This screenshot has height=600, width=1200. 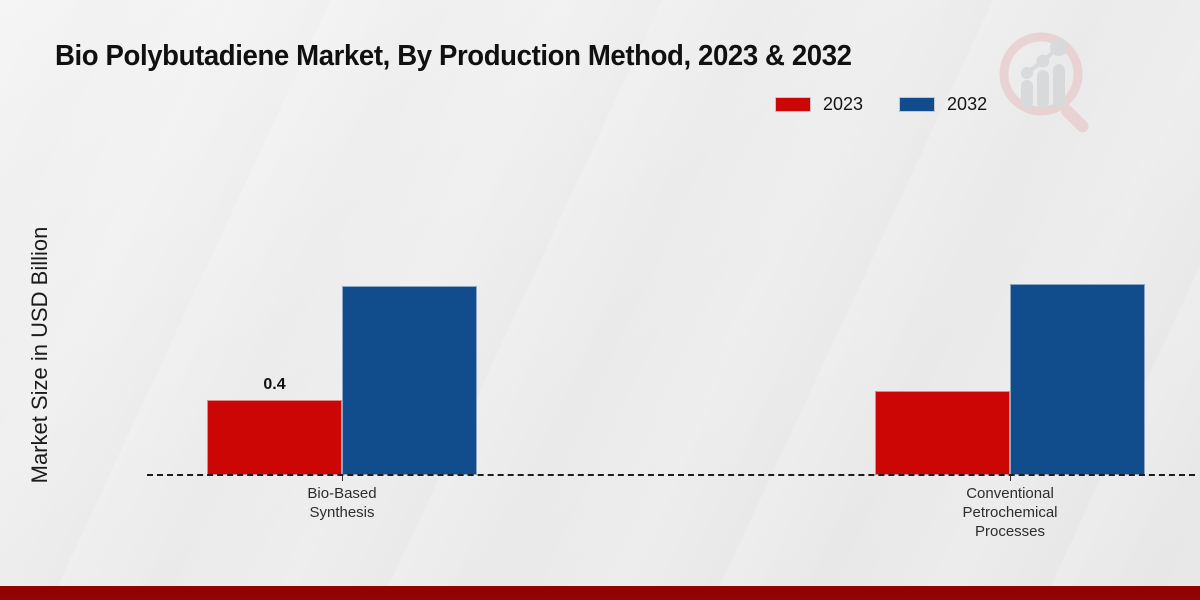 What do you see at coordinates (843, 104) in the screenshot?
I see `legend-label-2023: 2023` at bounding box center [843, 104].